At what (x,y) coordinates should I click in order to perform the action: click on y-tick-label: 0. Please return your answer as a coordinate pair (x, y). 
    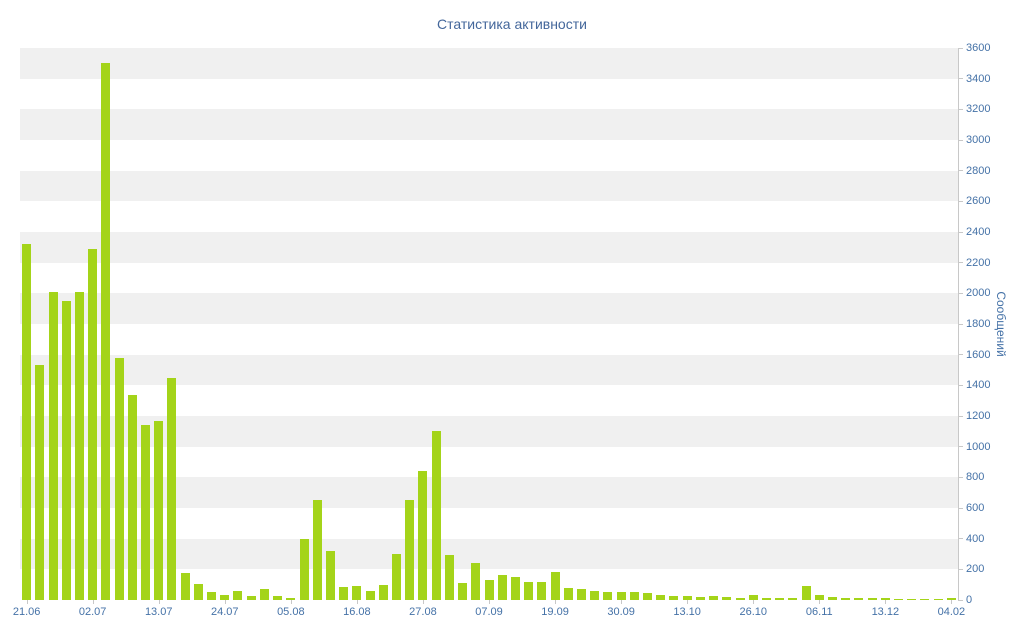
    Looking at the image, I should click on (969, 600).